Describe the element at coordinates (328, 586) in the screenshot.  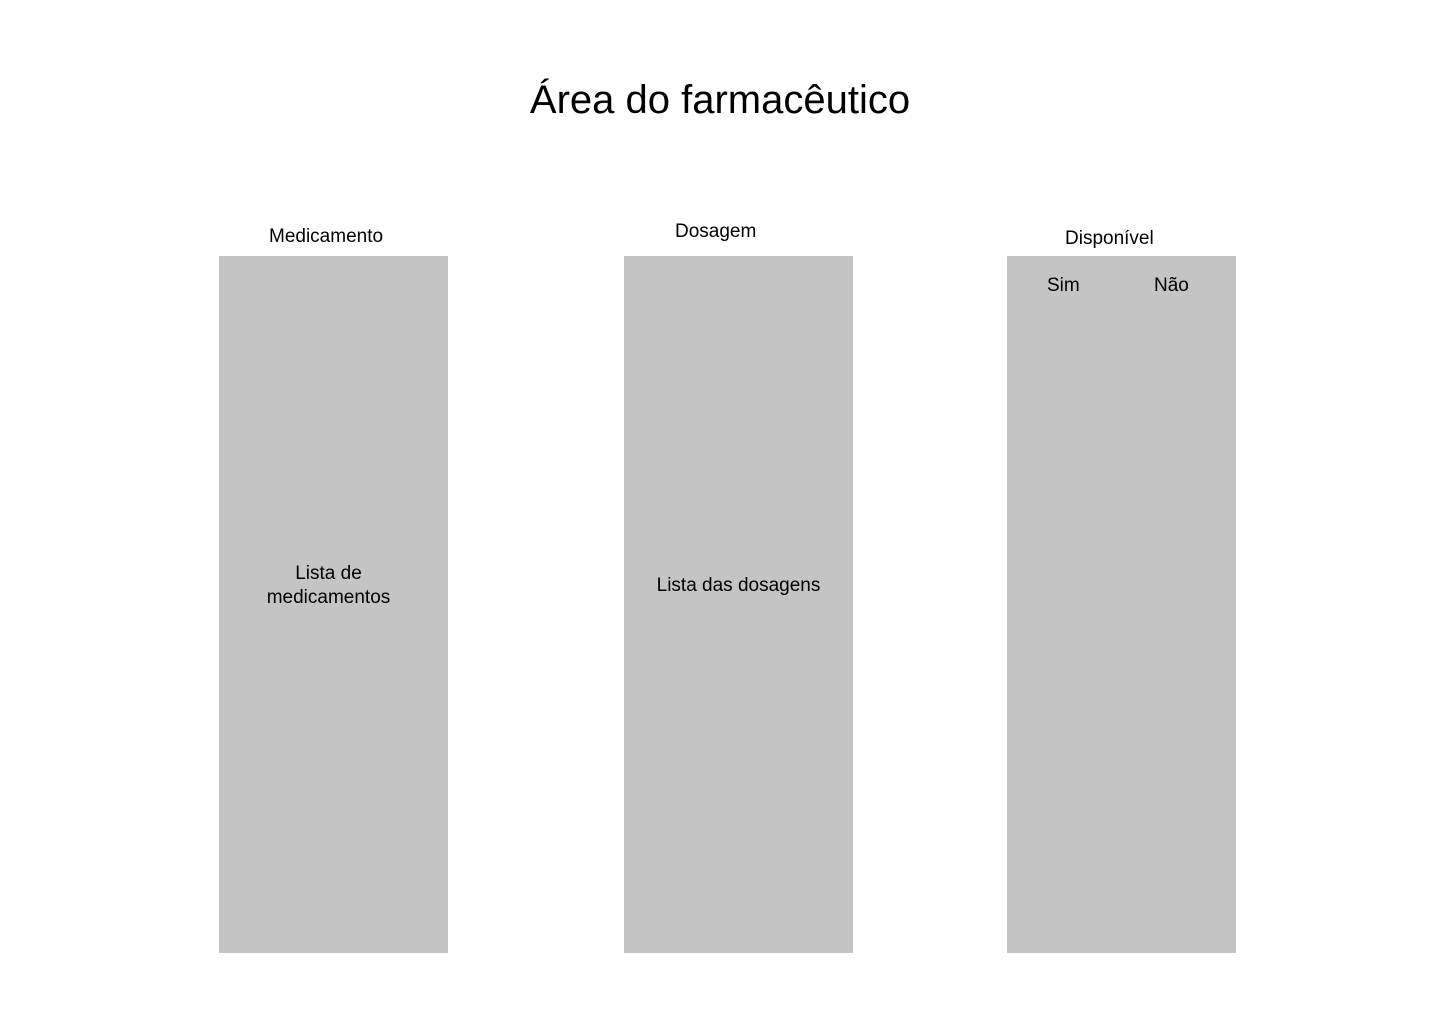
I see `medication-list-placeholder: Lista de medicamentos` at that location.